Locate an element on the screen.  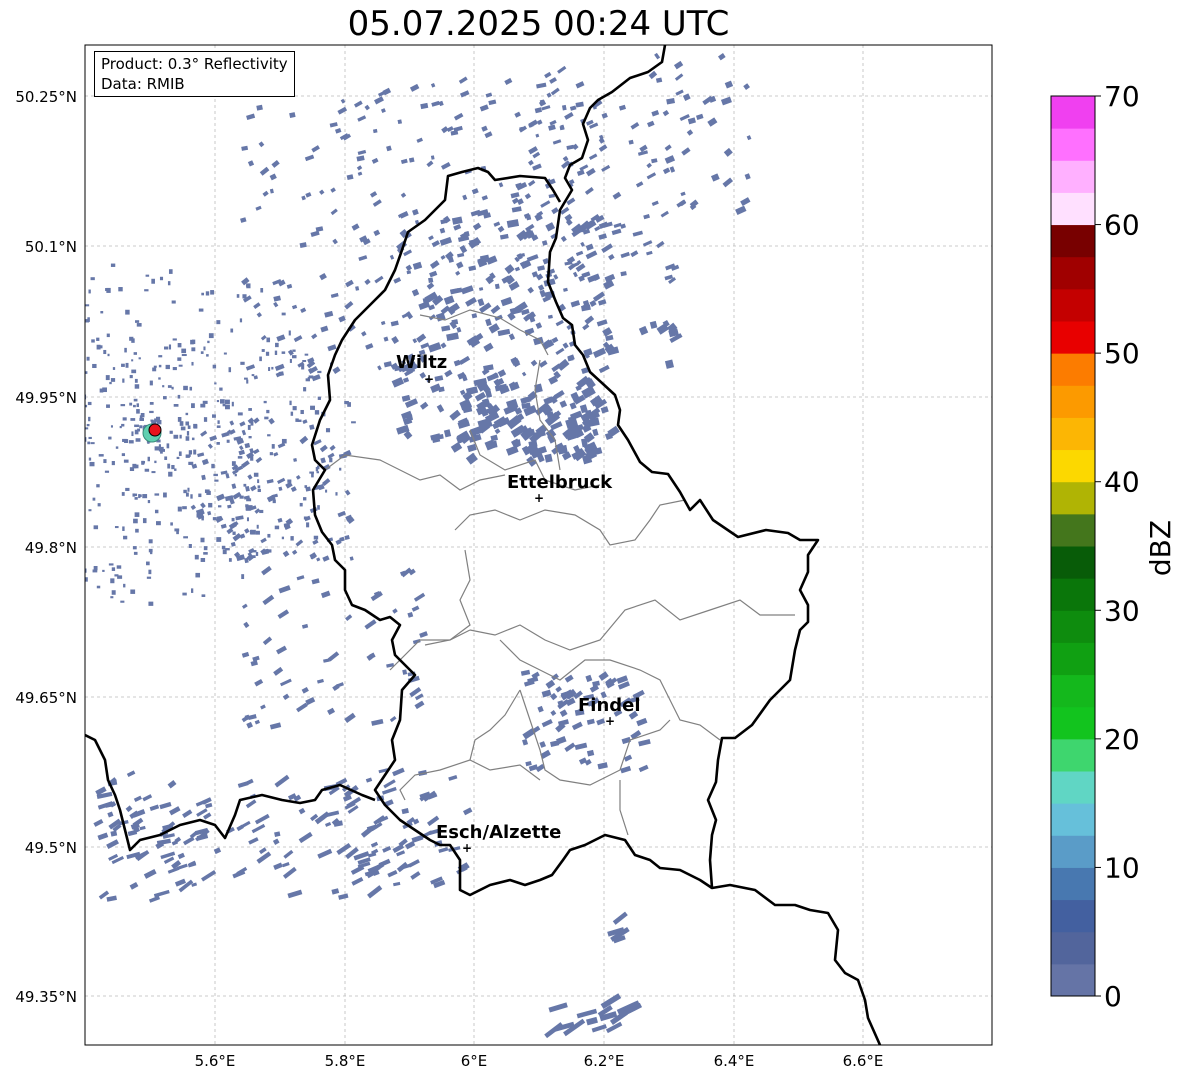
radar-site-marker is located at coordinates (155, 430).